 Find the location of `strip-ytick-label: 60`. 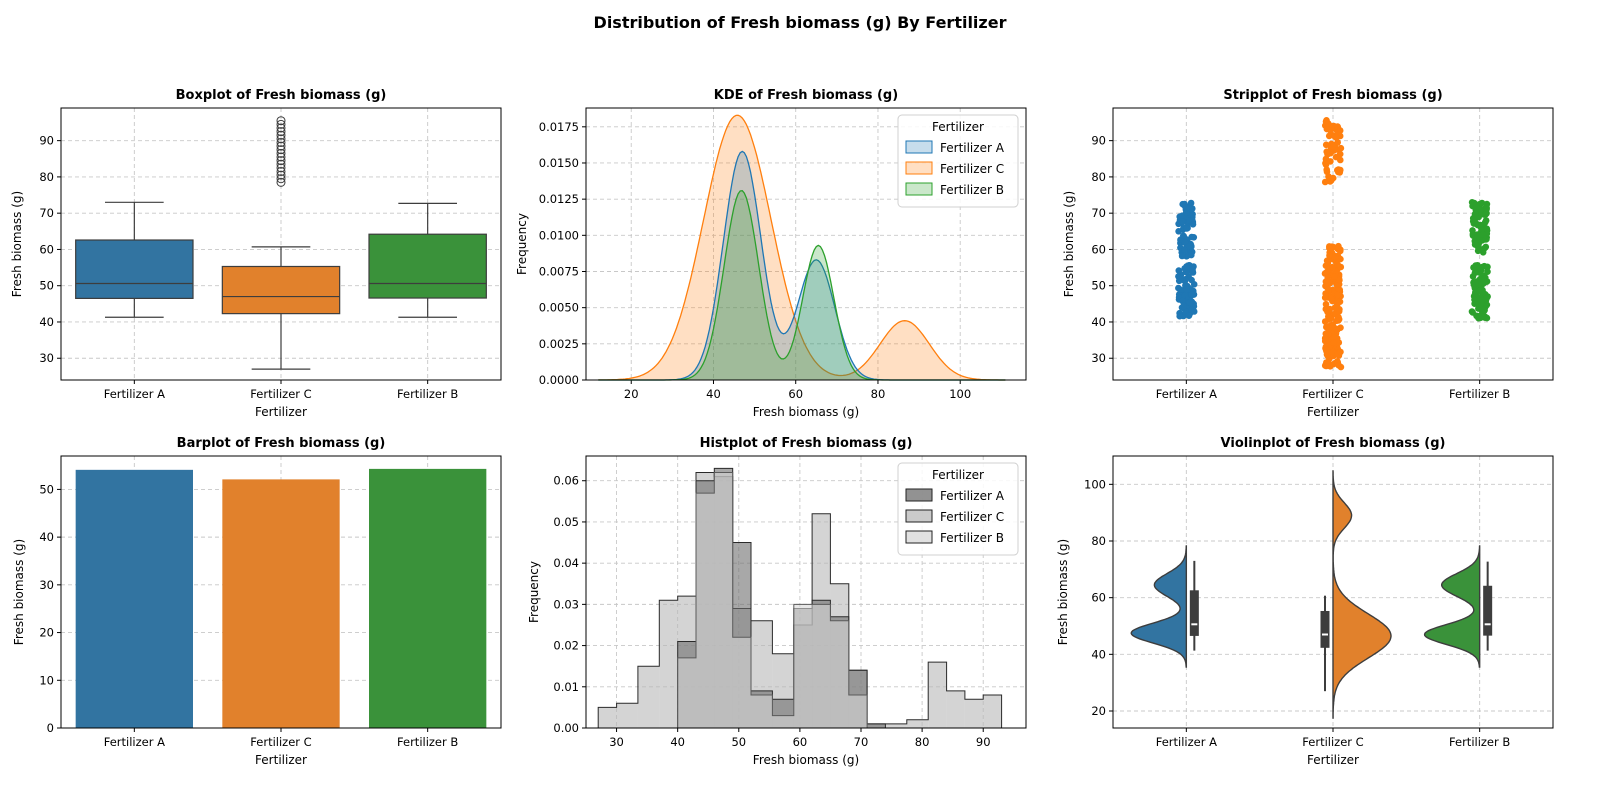

strip-ytick-label: 60 is located at coordinates (1098, 249).